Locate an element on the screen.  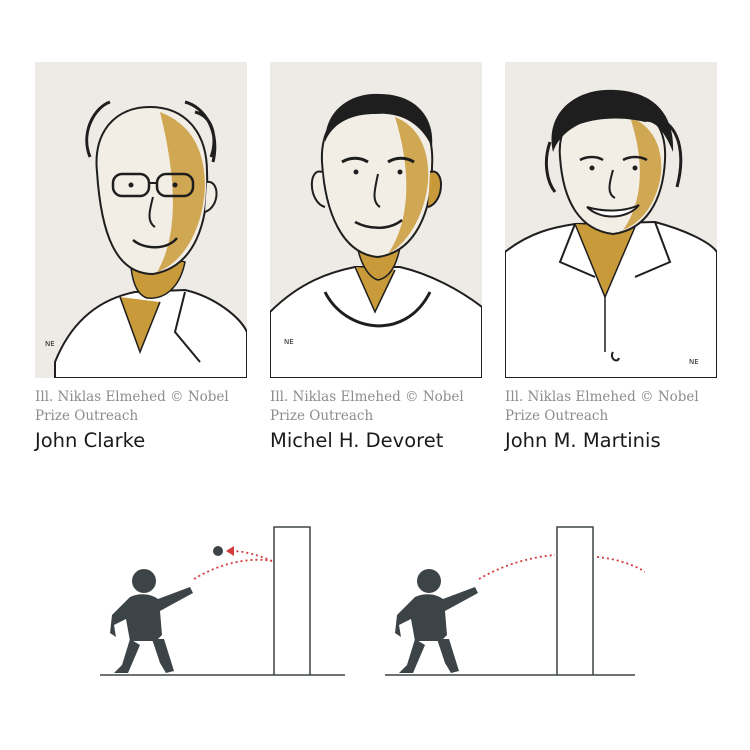
portrait-john-clarke: NE is located at coordinates (141, 220).